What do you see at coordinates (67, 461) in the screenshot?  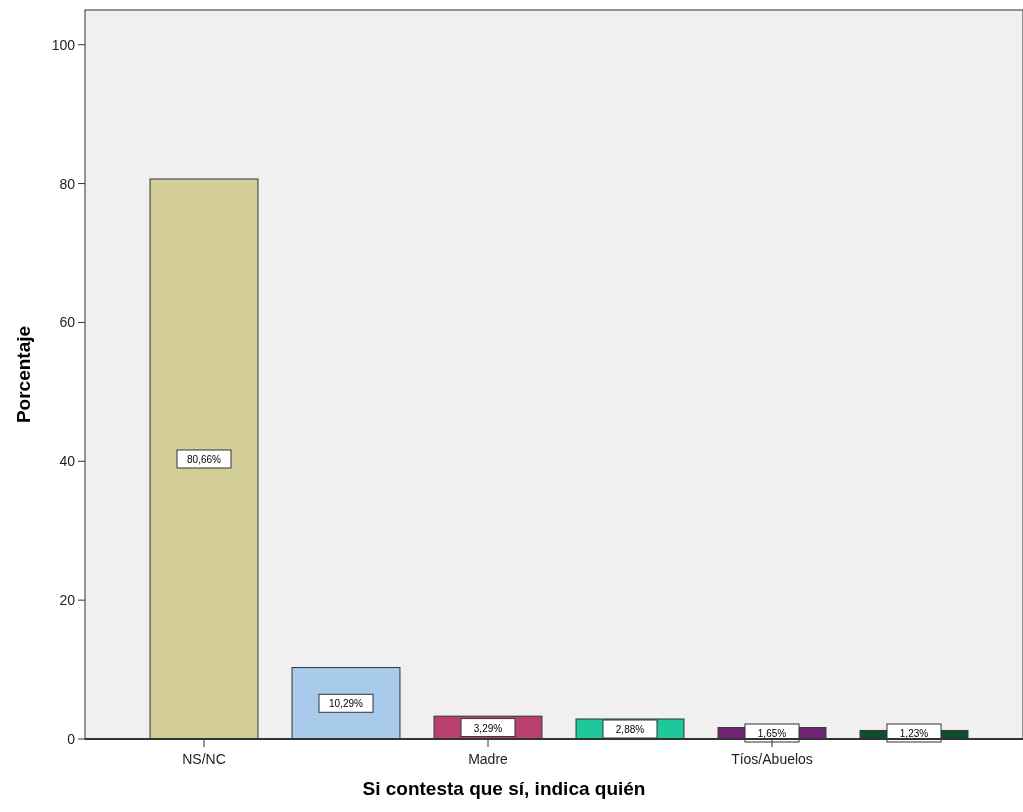 I see `y-tick-label: 40` at bounding box center [67, 461].